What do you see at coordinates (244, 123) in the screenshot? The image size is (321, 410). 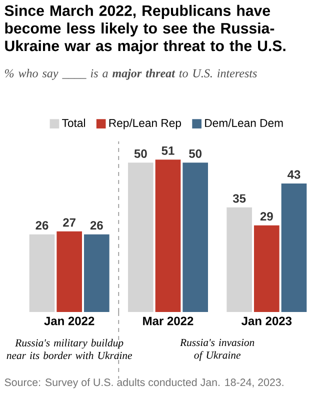 I see `legend-label: Dem/Lean Dem` at bounding box center [244, 123].